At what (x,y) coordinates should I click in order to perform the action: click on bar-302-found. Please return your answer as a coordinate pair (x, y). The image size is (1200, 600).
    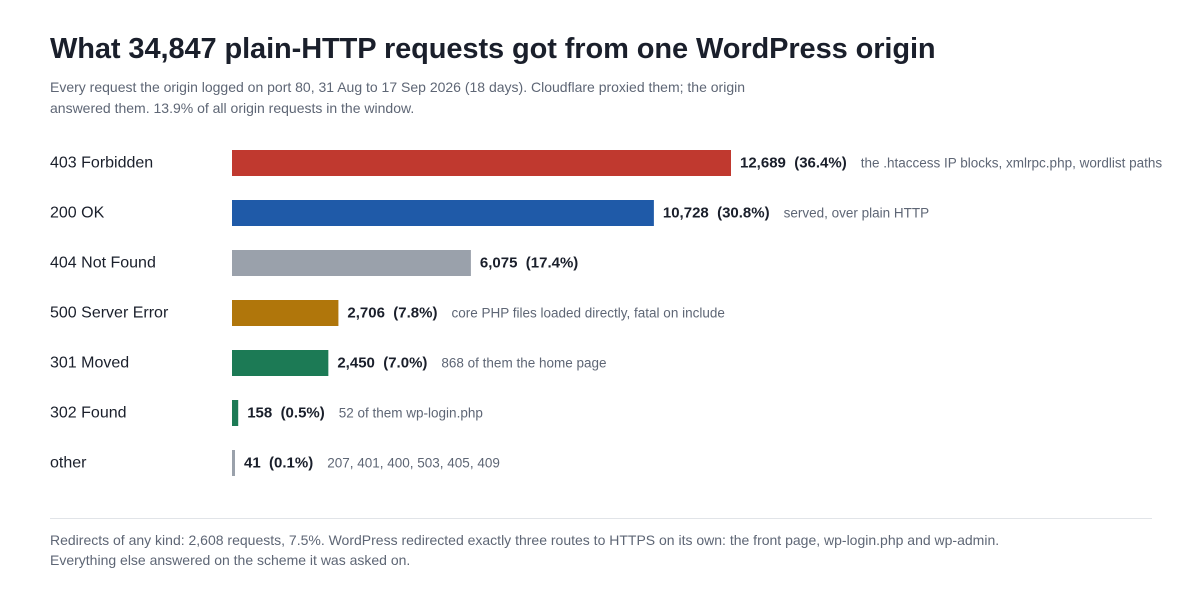
    Looking at the image, I should click on (235, 413).